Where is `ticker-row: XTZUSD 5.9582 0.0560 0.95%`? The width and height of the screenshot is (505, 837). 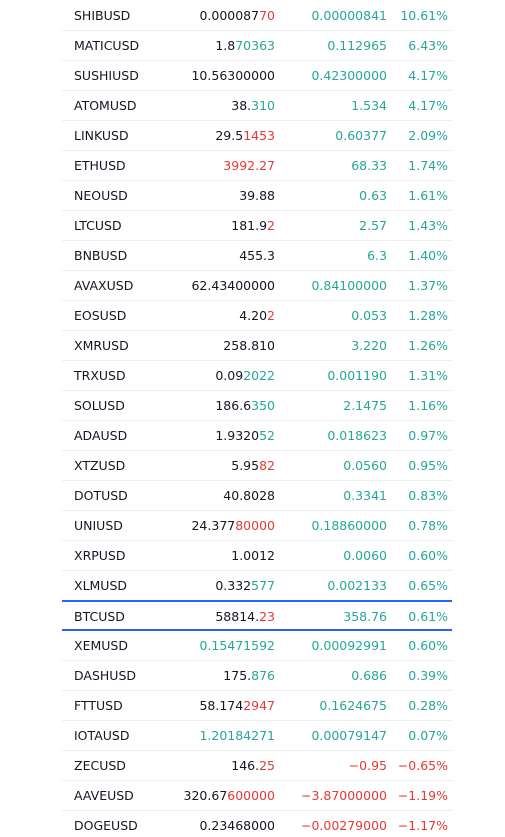 ticker-row: XTZUSD 5.9582 0.0560 0.95% is located at coordinates (257, 466).